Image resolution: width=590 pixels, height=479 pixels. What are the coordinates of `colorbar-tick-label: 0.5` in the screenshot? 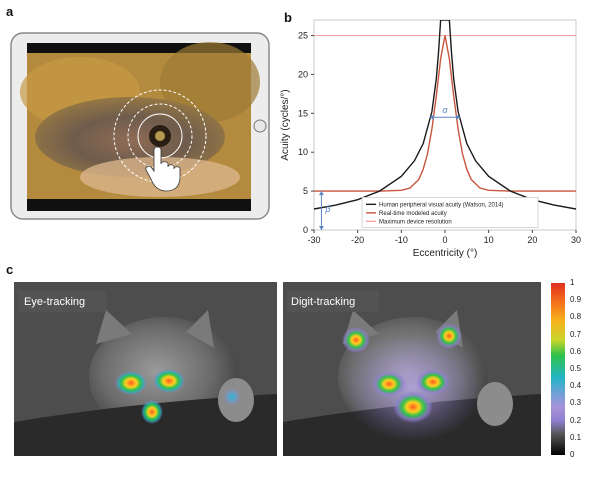 It's located at (576, 368).